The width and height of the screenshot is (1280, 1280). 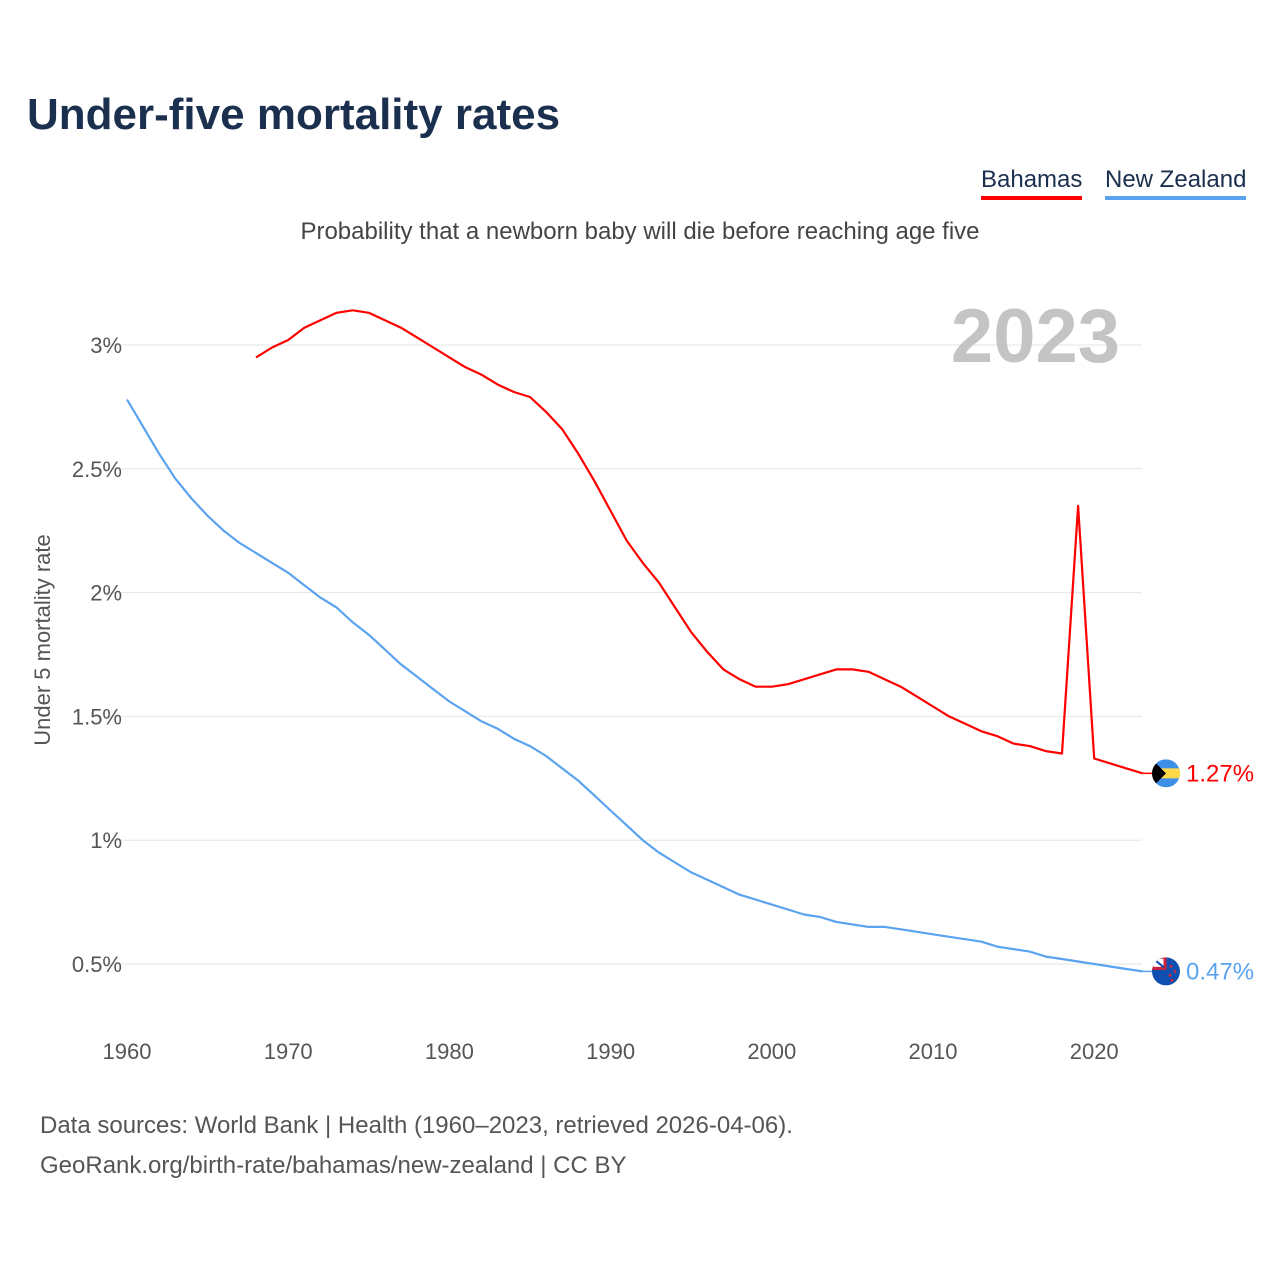 I want to click on x-tick-label: 1990, so click(x=610, y=1051).